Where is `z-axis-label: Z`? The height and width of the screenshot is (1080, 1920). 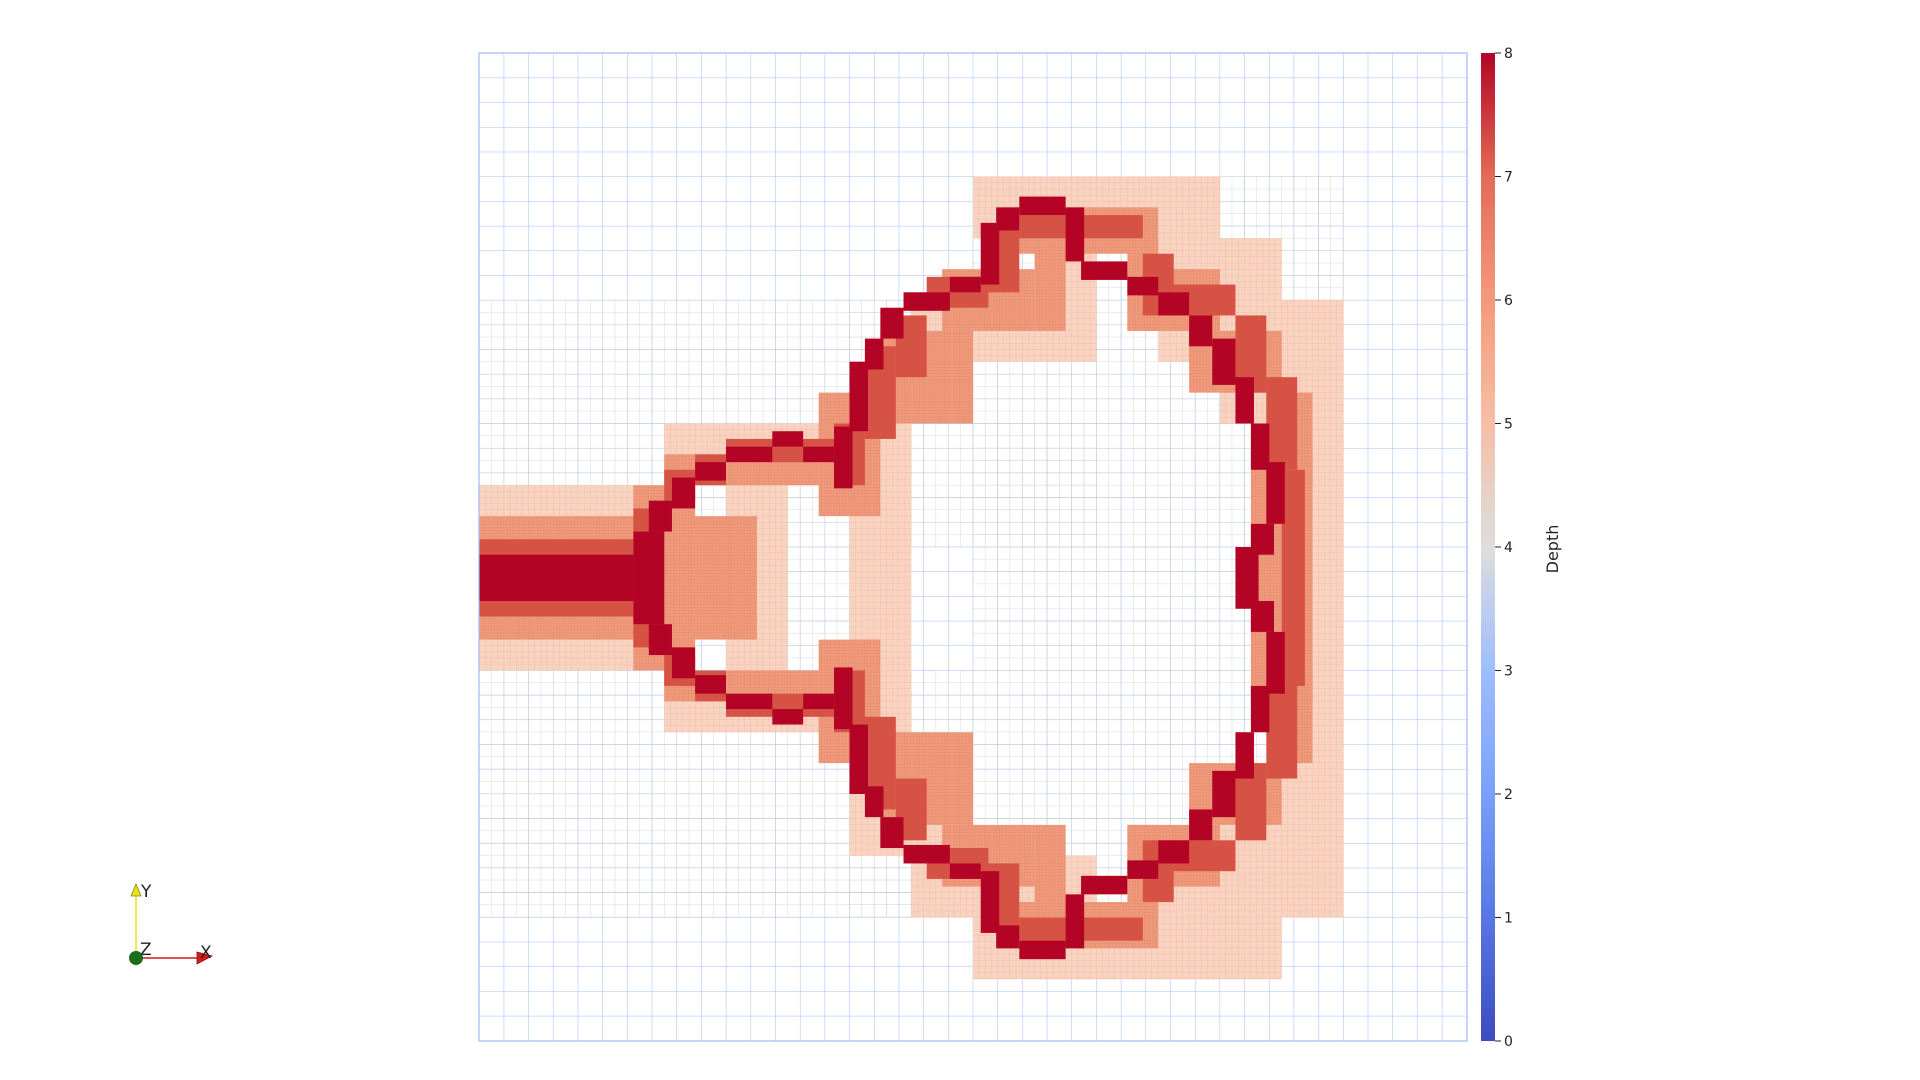 z-axis-label: Z is located at coordinates (146, 950).